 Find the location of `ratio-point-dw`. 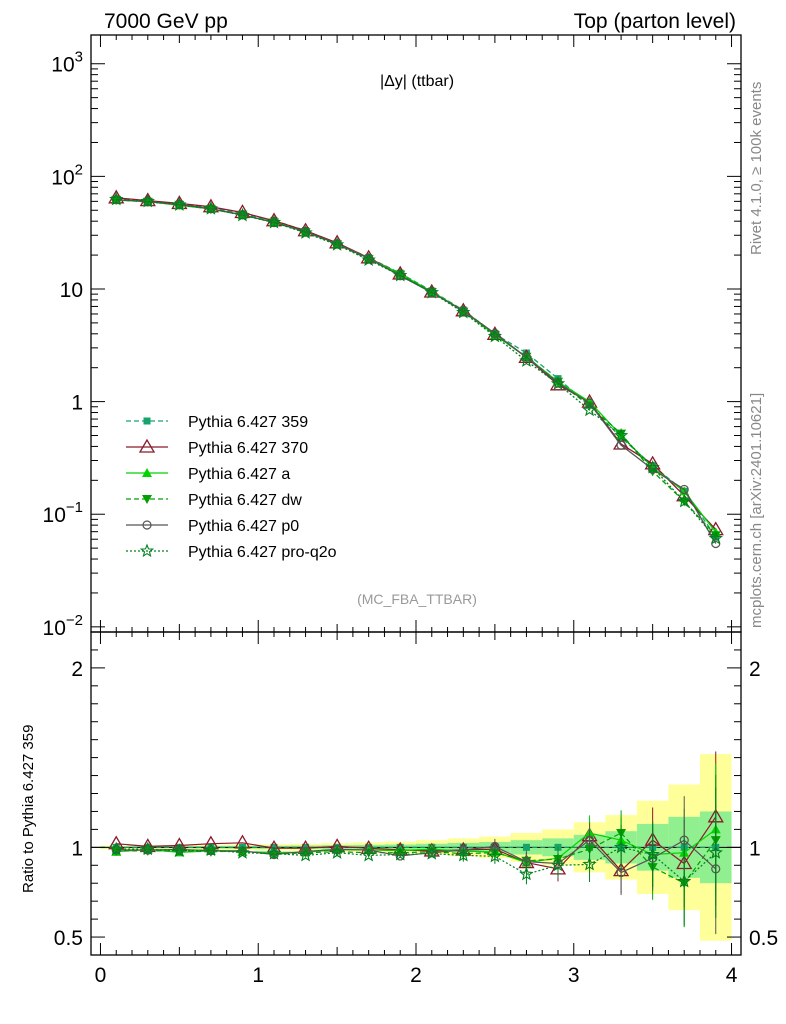

ratio-point-dw is located at coordinates (400, 853).